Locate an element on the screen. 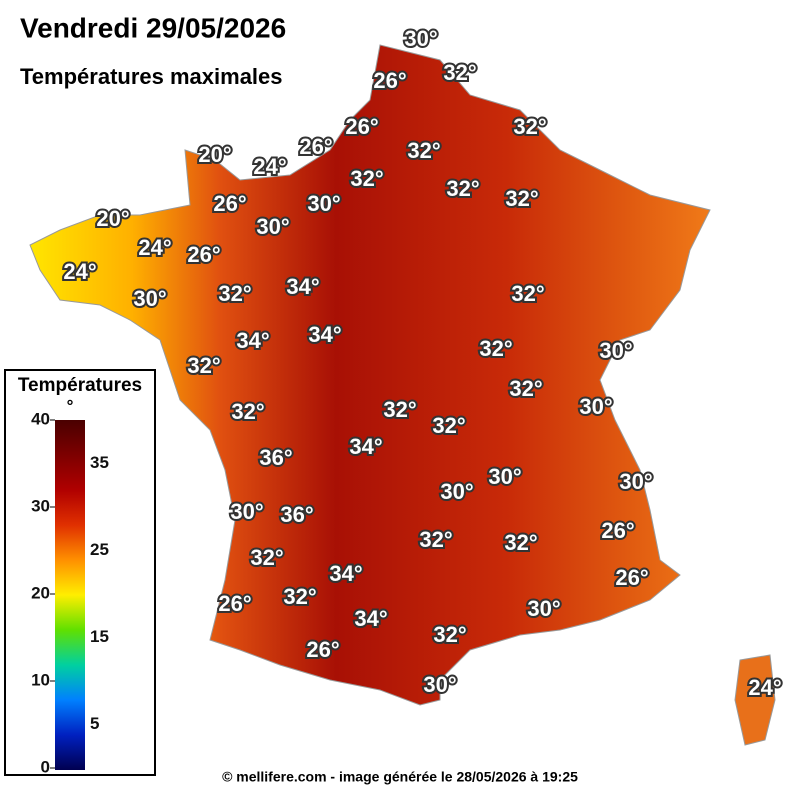 The height and width of the screenshot is (800, 800). subtitle: Températures maximales is located at coordinates (151, 76).